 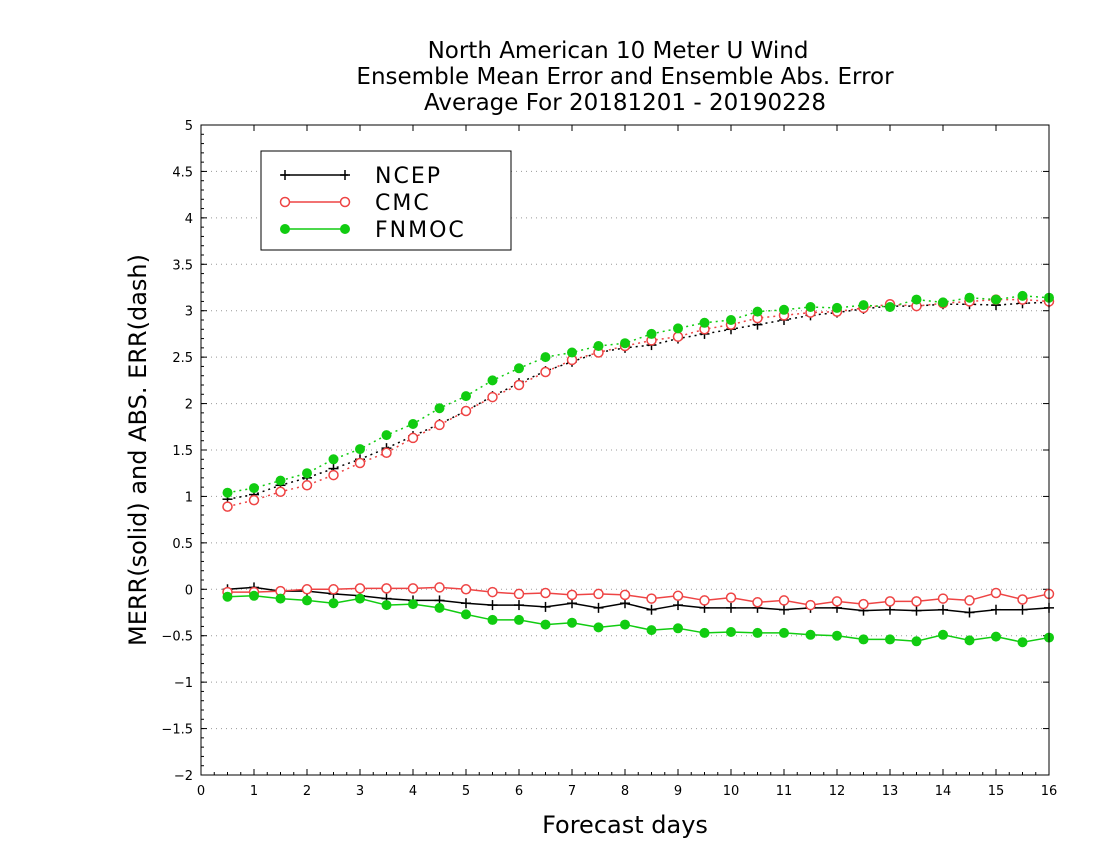 What do you see at coordinates (182, 358) in the screenshot?
I see `y-tick-label: 2.5` at bounding box center [182, 358].